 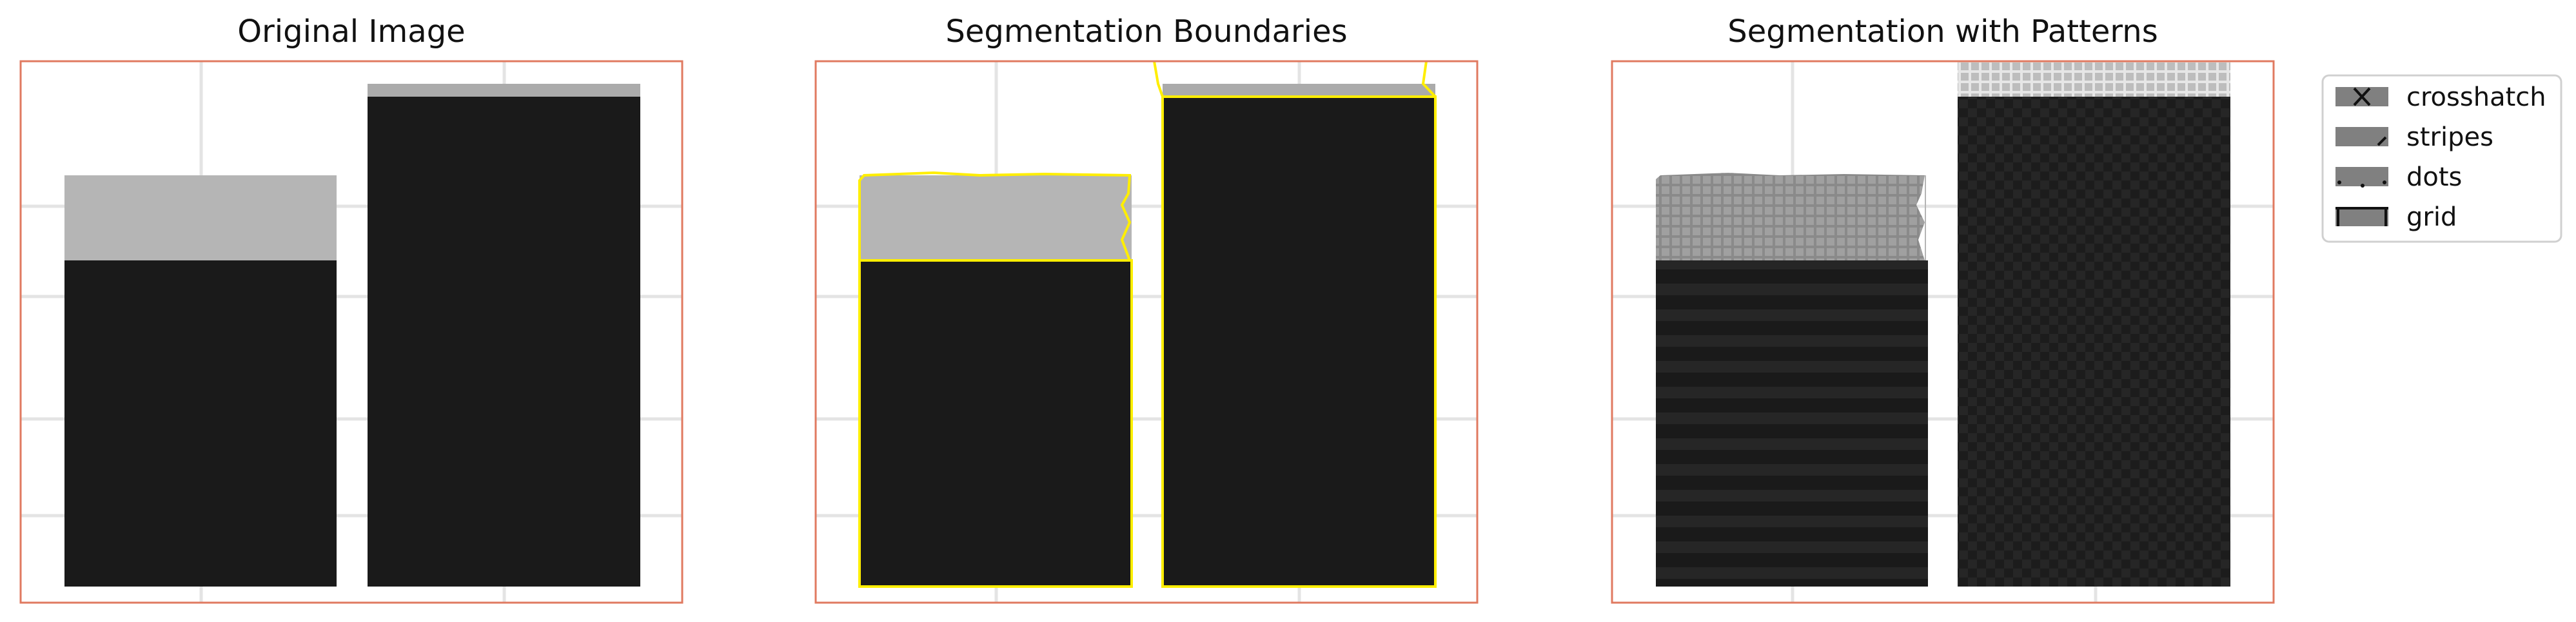 I want to click on legend-item-dots: dots, so click(x=2398, y=177).